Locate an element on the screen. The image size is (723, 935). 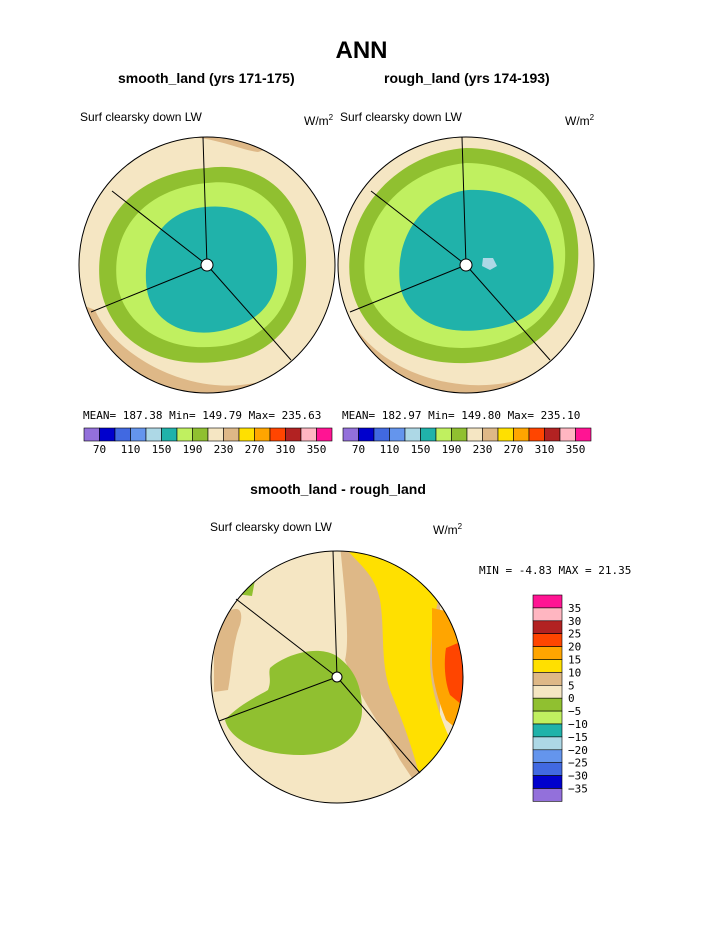
pole-b is located at coordinates (466, 265).